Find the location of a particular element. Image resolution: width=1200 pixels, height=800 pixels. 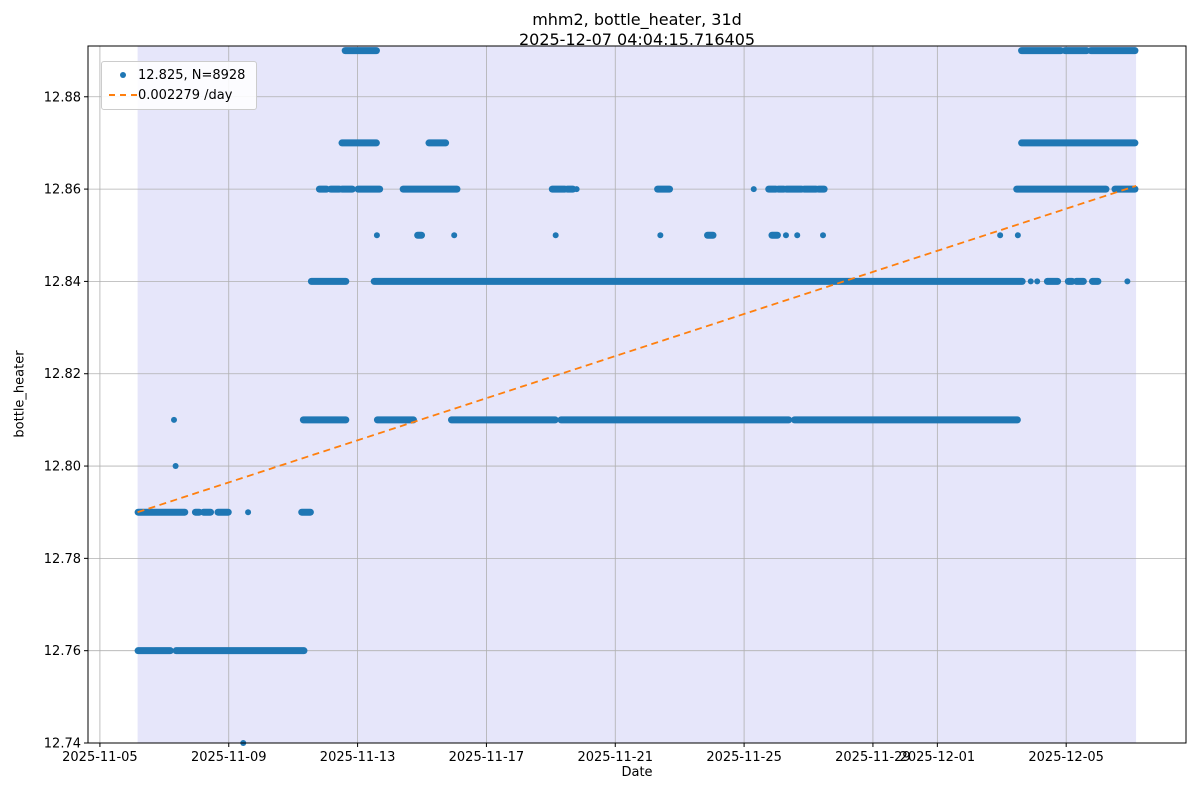

y-tick-label: 12.84 is located at coordinates (62, 282).